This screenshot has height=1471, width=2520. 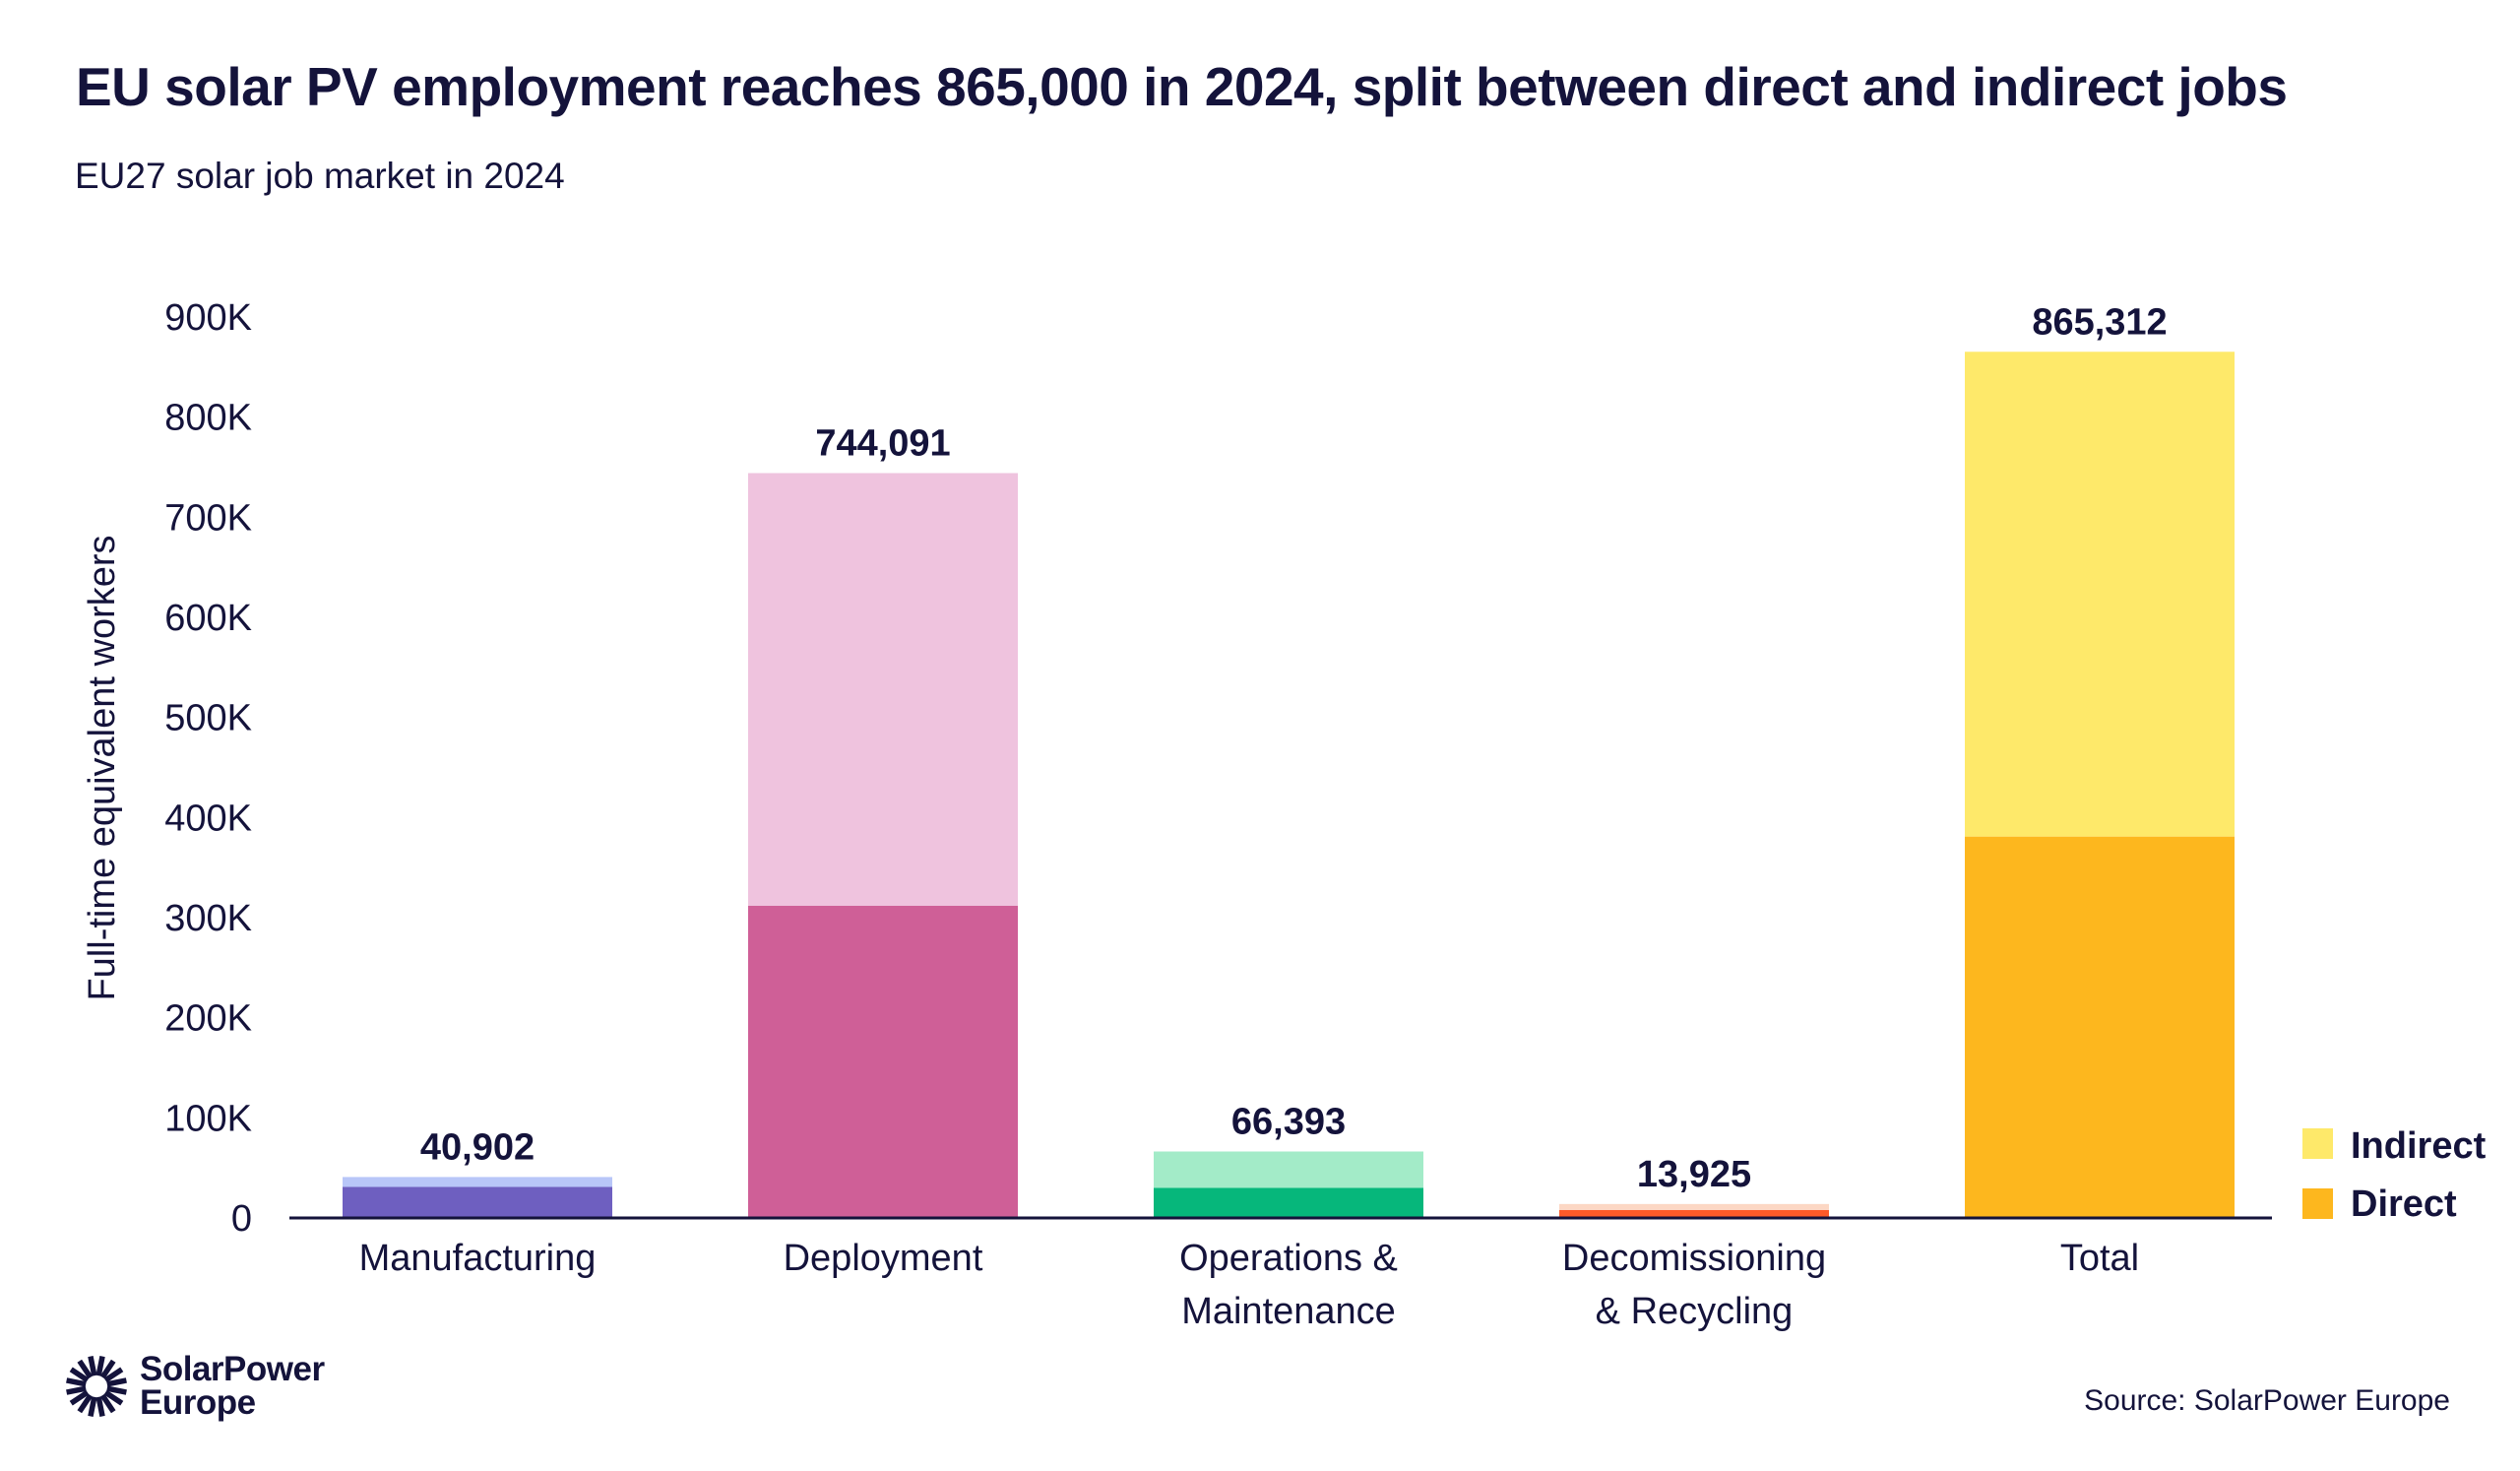 What do you see at coordinates (1288, 1311) in the screenshot?
I see `x-category-label: Maintenance` at bounding box center [1288, 1311].